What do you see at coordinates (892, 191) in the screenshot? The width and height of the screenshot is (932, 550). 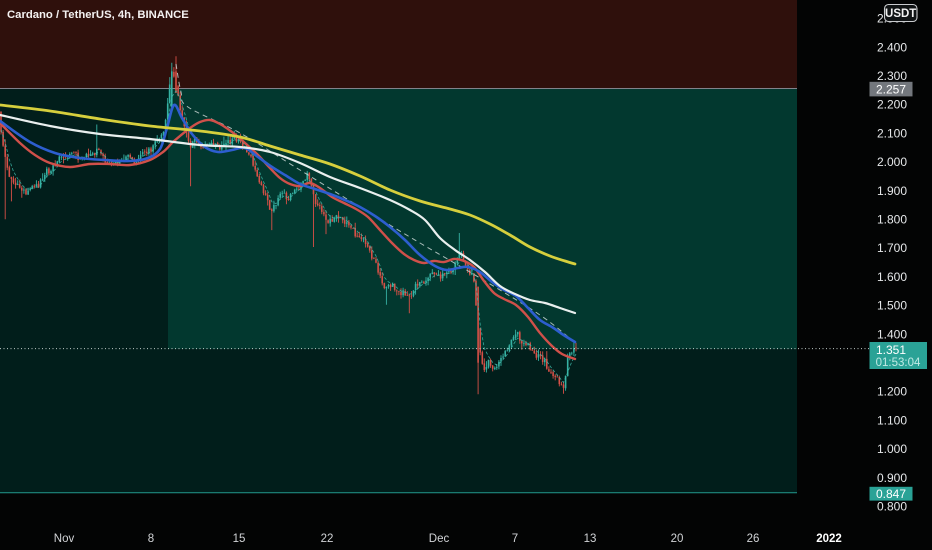 I see `svg-text: 1.900` at bounding box center [892, 191].